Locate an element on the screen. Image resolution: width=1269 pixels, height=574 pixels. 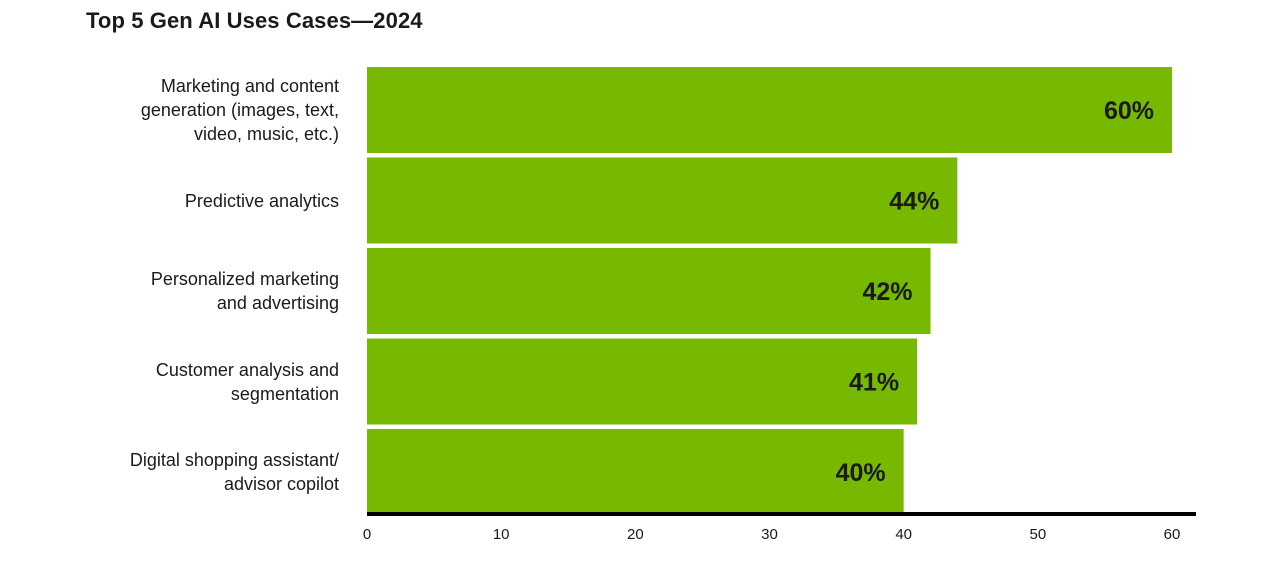
category-label-3: Personalized marketing and advertising is located at coordinates (189, 291).